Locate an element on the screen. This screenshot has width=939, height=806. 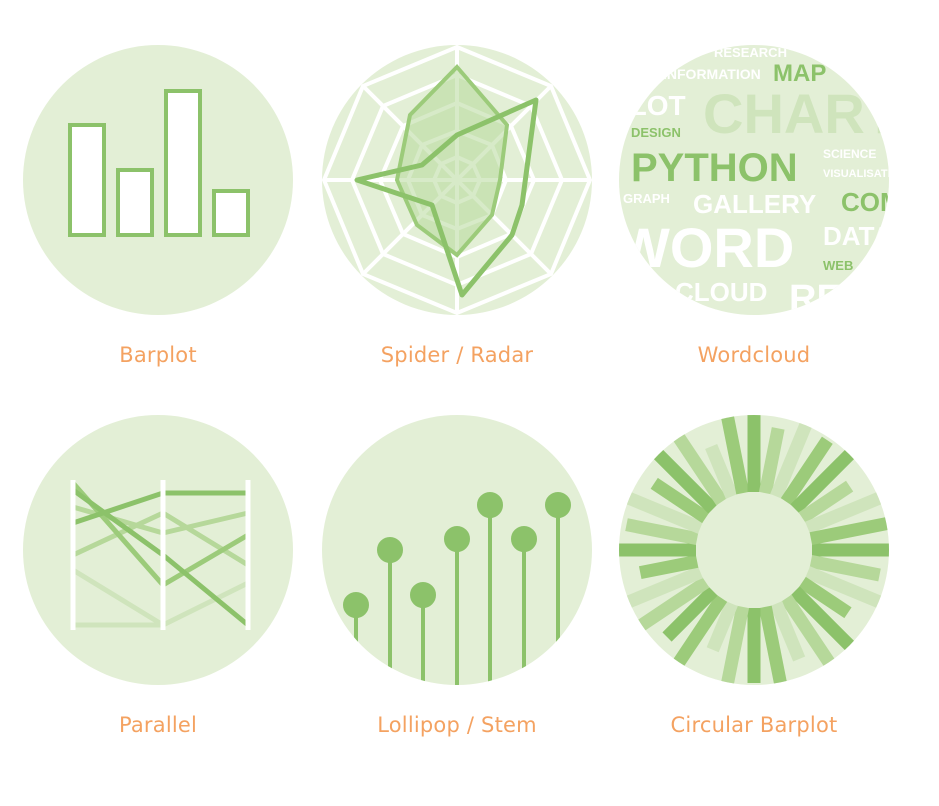
svg-text: GALLERY is located at coordinates (754, 204).